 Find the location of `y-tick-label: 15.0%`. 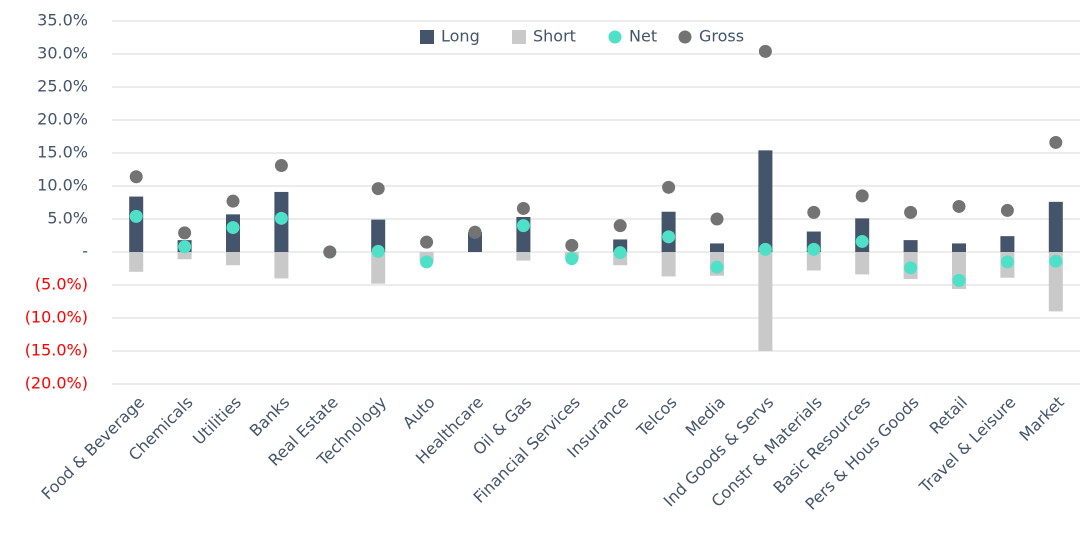

y-tick-label: 15.0% is located at coordinates (62, 152).